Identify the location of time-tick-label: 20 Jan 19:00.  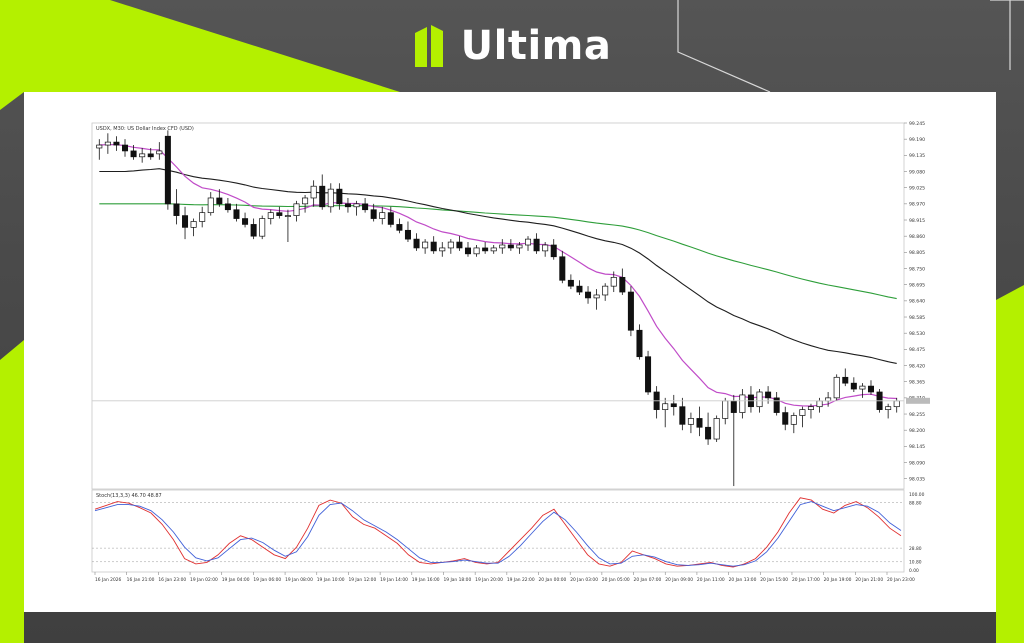
(838, 580).